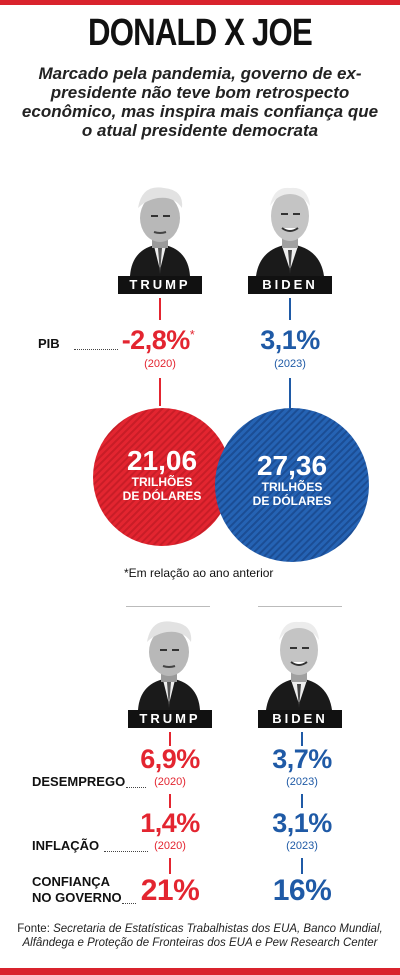 This screenshot has height=975, width=400. I want to click on trump-desemprego-value: 6,9%, so click(170, 759).